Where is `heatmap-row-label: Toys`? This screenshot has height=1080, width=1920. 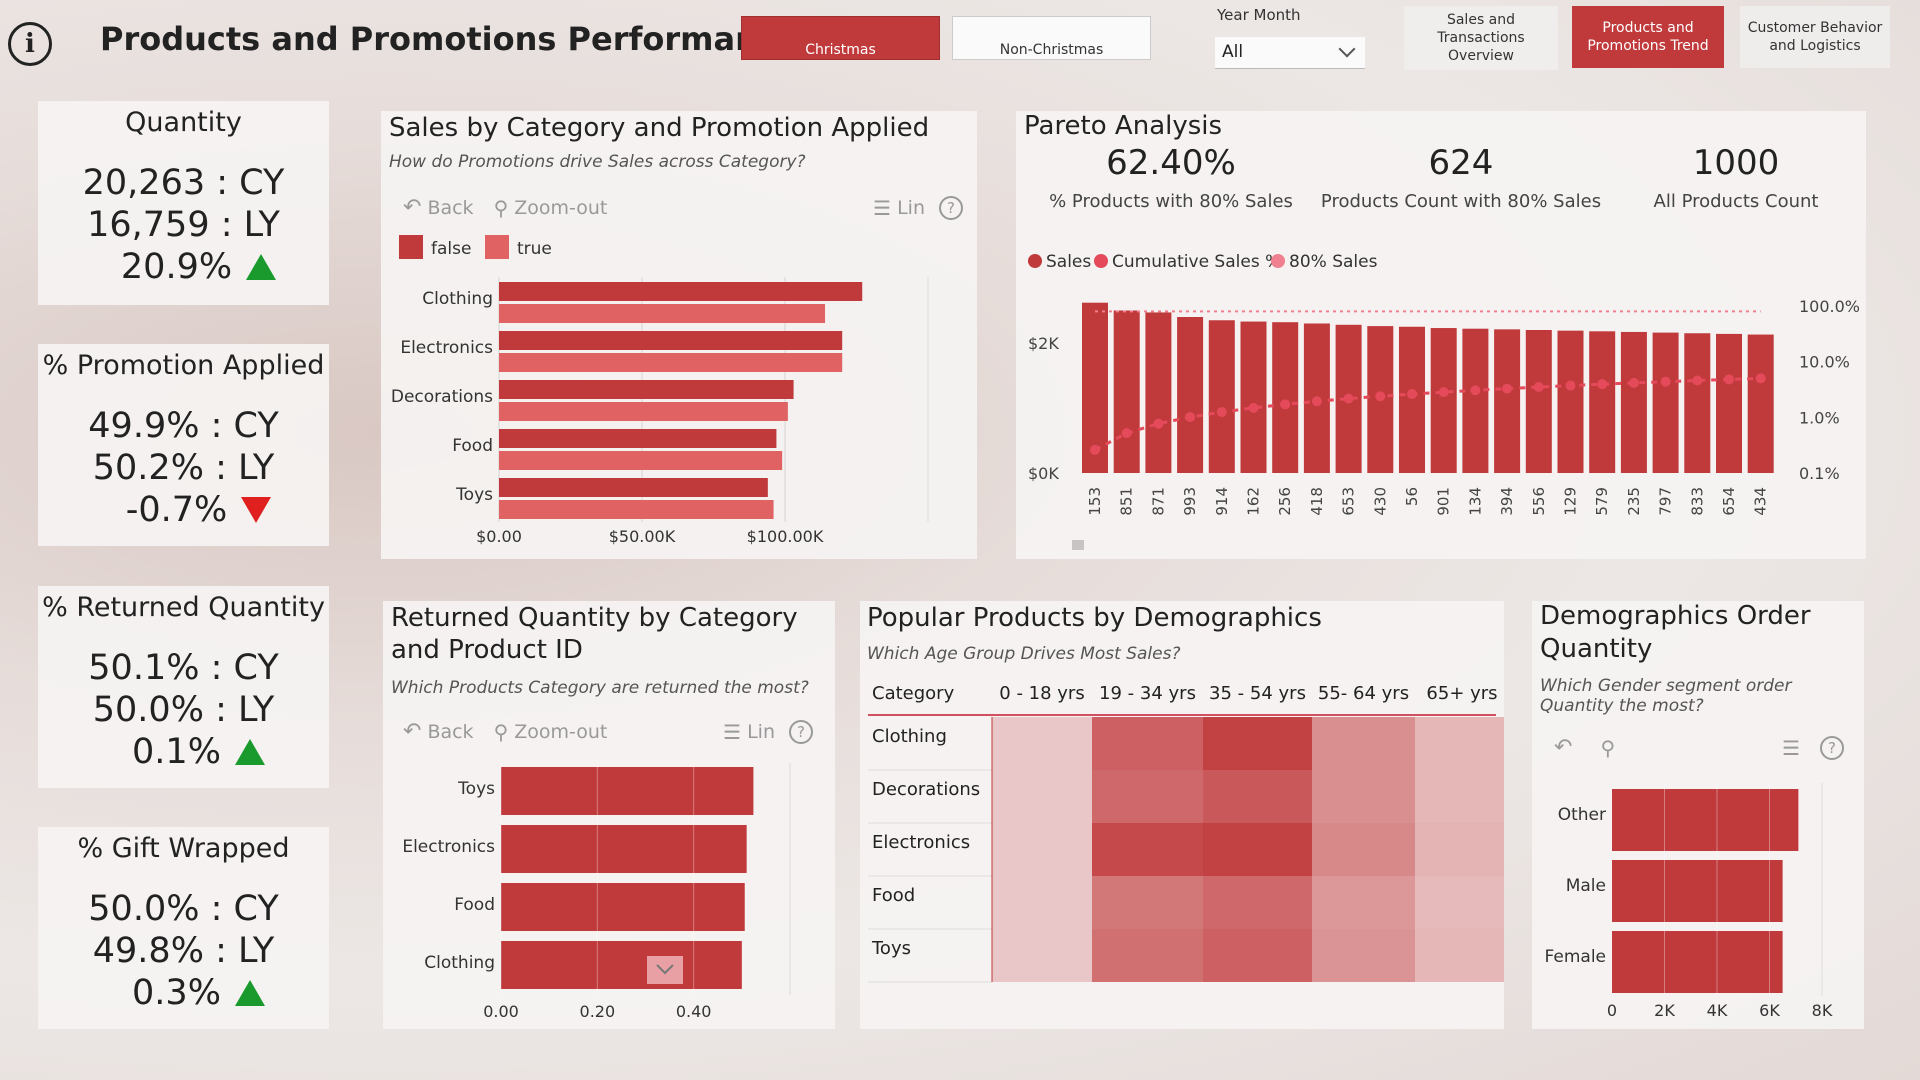 heatmap-row-label: Toys is located at coordinates (891, 948).